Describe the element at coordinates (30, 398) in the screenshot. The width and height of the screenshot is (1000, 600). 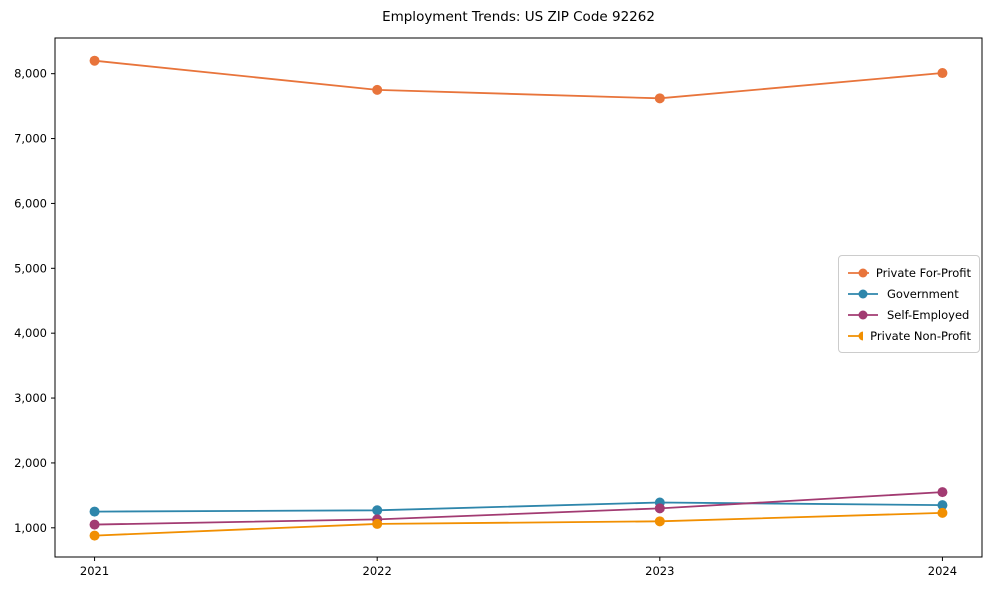
I see `y-tick-label: 3,000` at that location.